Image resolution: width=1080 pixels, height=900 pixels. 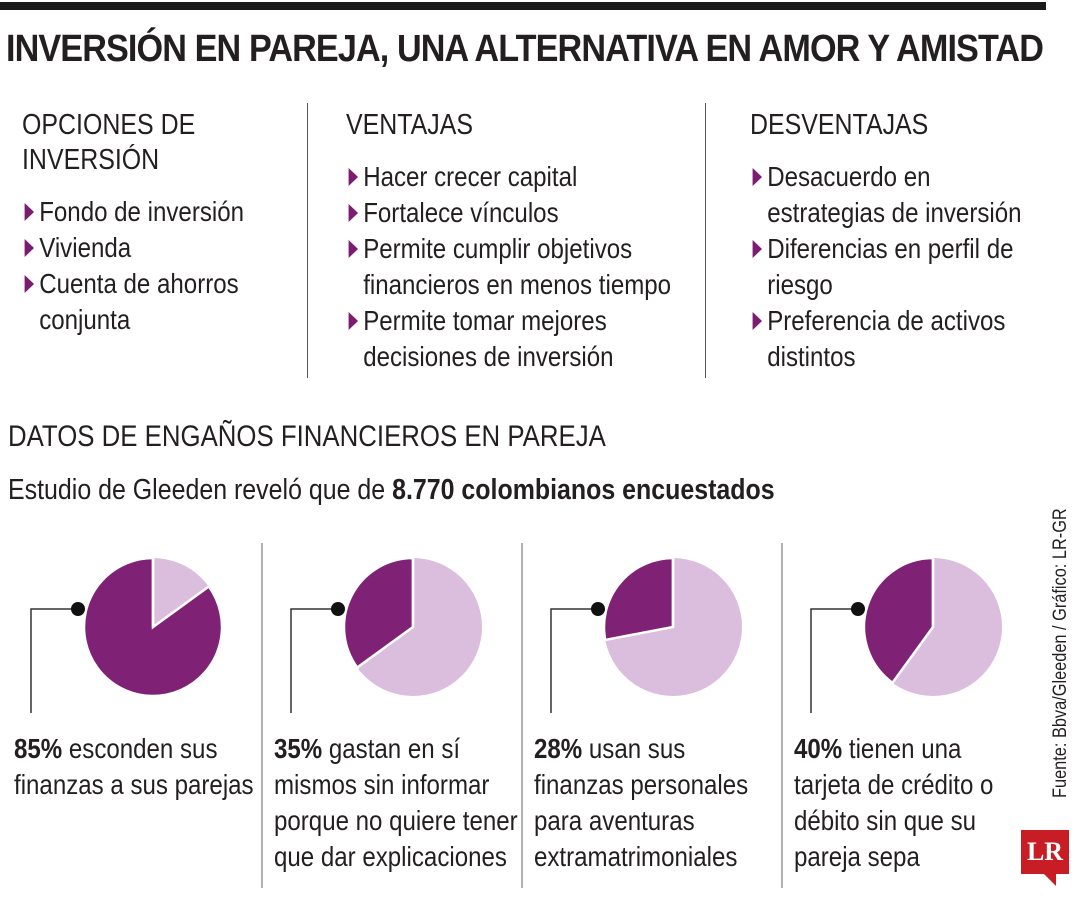 I want to click on pie-caption-line: tarjeta de crédito o, so click(x=894, y=784).